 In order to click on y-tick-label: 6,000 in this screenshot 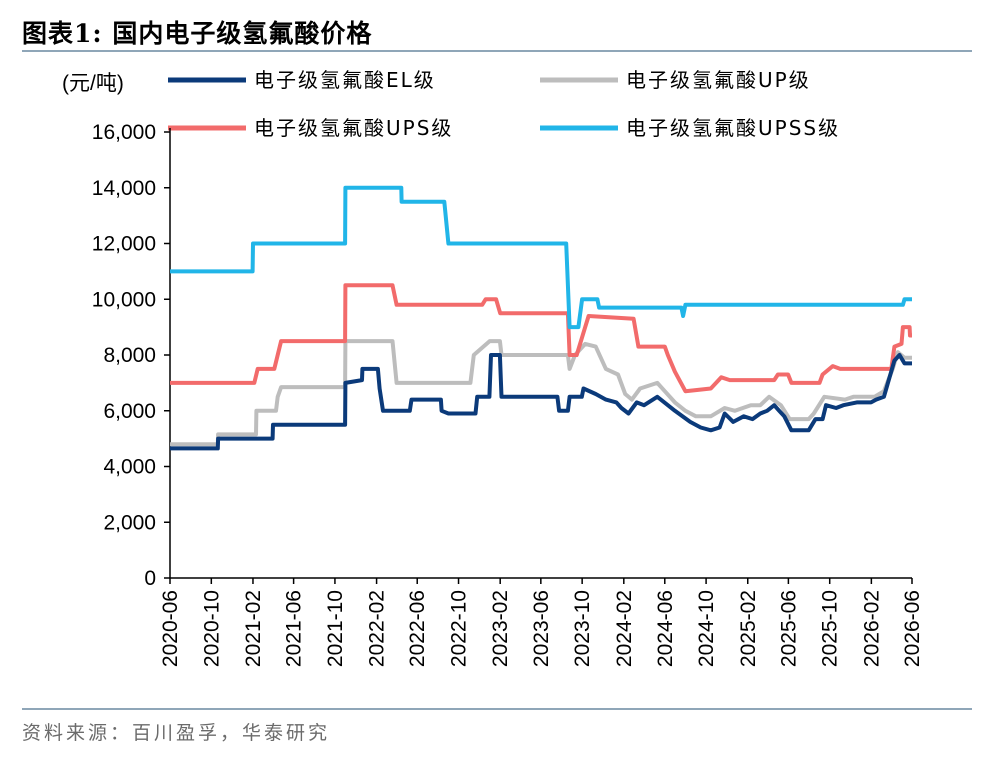, I will do `click(129, 411)`.